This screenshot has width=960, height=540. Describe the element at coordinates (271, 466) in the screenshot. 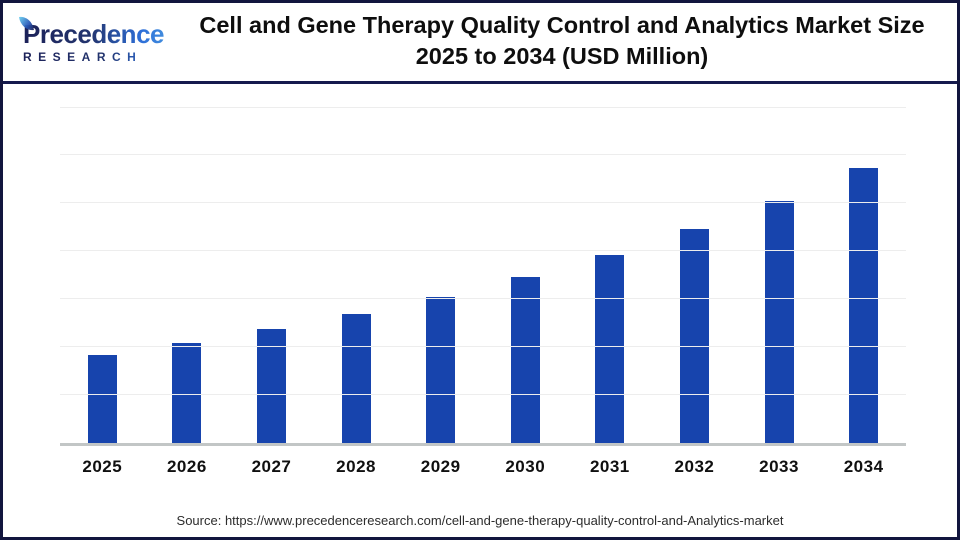

I see `x-axis-label-2027: 2027` at that location.